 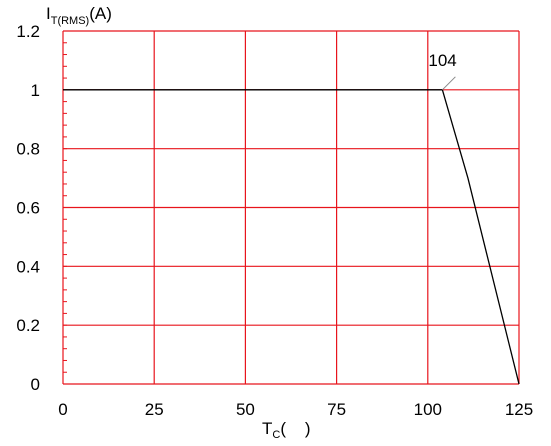 What do you see at coordinates (62, 409) in the screenshot?
I see `x-tick-label-0: 0` at bounding box center [62, 409].